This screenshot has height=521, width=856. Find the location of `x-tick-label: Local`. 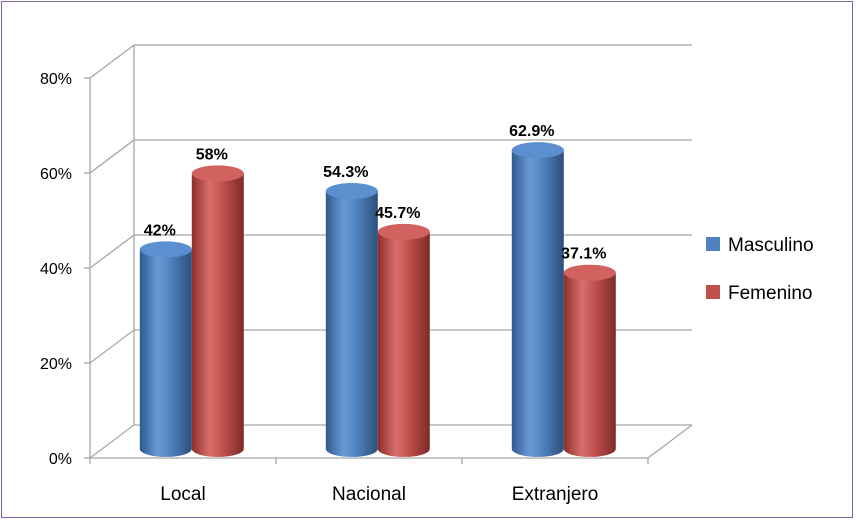

x-tick-label: Local is located at coordinates (182, 494).